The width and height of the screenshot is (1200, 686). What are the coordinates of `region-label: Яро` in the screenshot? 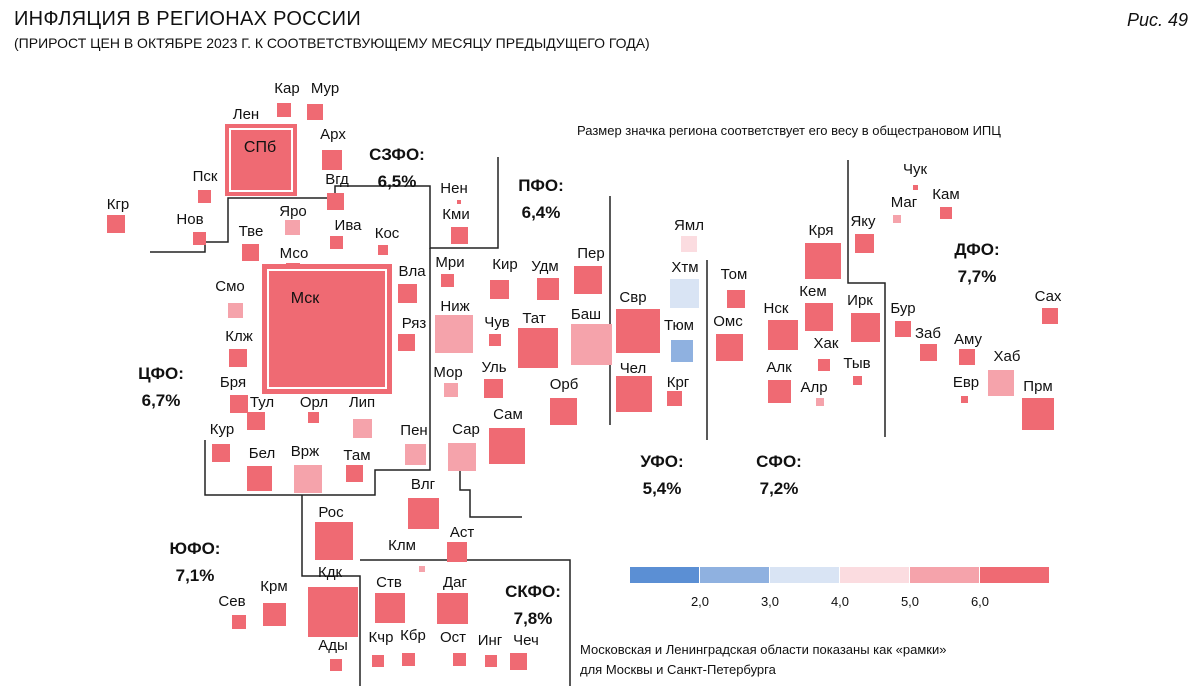 It's located at (293, 211).